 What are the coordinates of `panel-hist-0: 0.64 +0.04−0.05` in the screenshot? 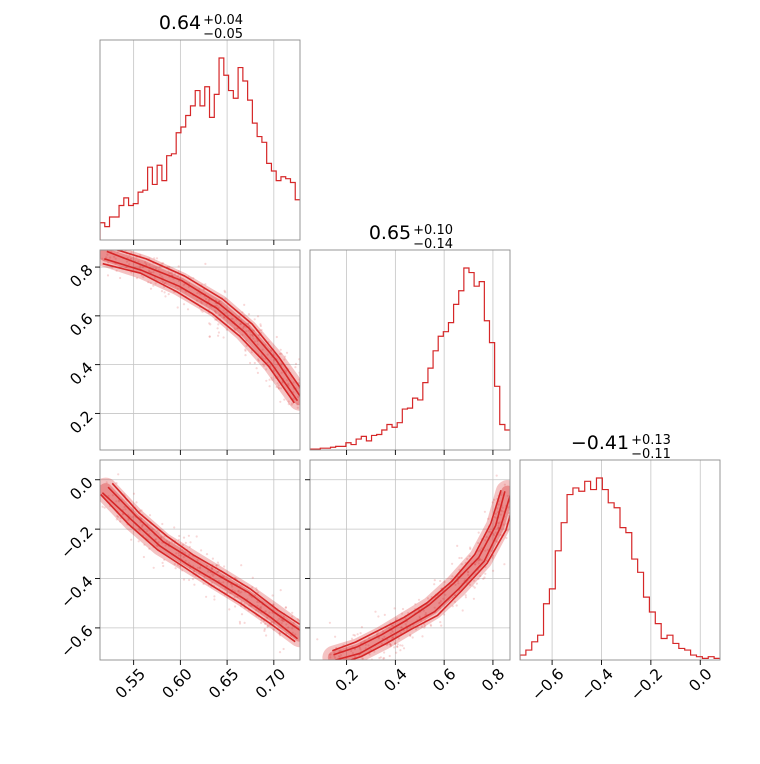 It's located at (200, 128).